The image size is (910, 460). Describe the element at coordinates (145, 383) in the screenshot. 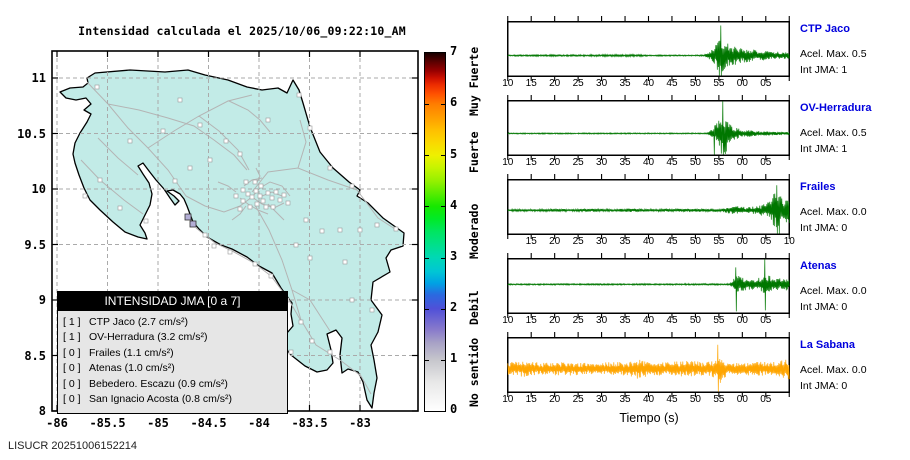

I see `legend-item: [ 0 ] Bebedero. Escazu (0.9 cm/s²)` at that location.